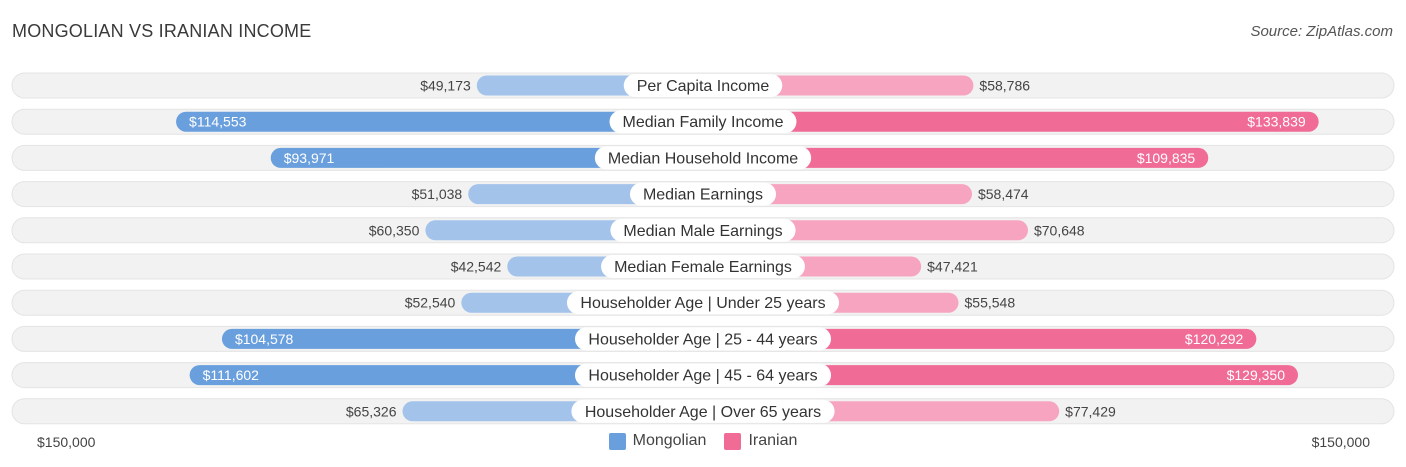 The width and height of the screenshot is (1406, 467). I want to click on value-label-mongolian: $65,326, so click(371, 411).